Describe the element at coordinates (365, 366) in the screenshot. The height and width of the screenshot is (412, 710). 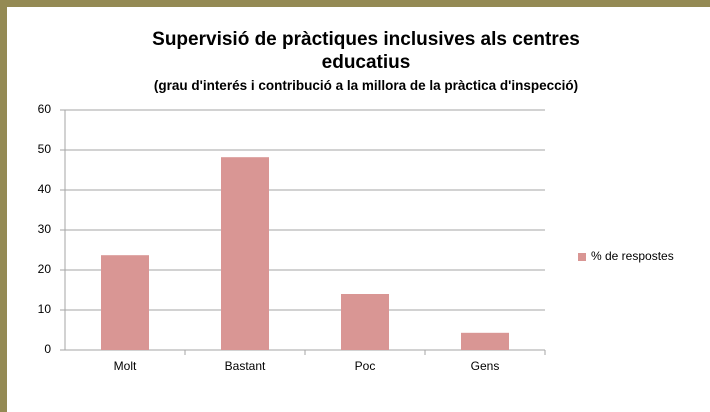
I see `x-tick-label: Poc` at that location.